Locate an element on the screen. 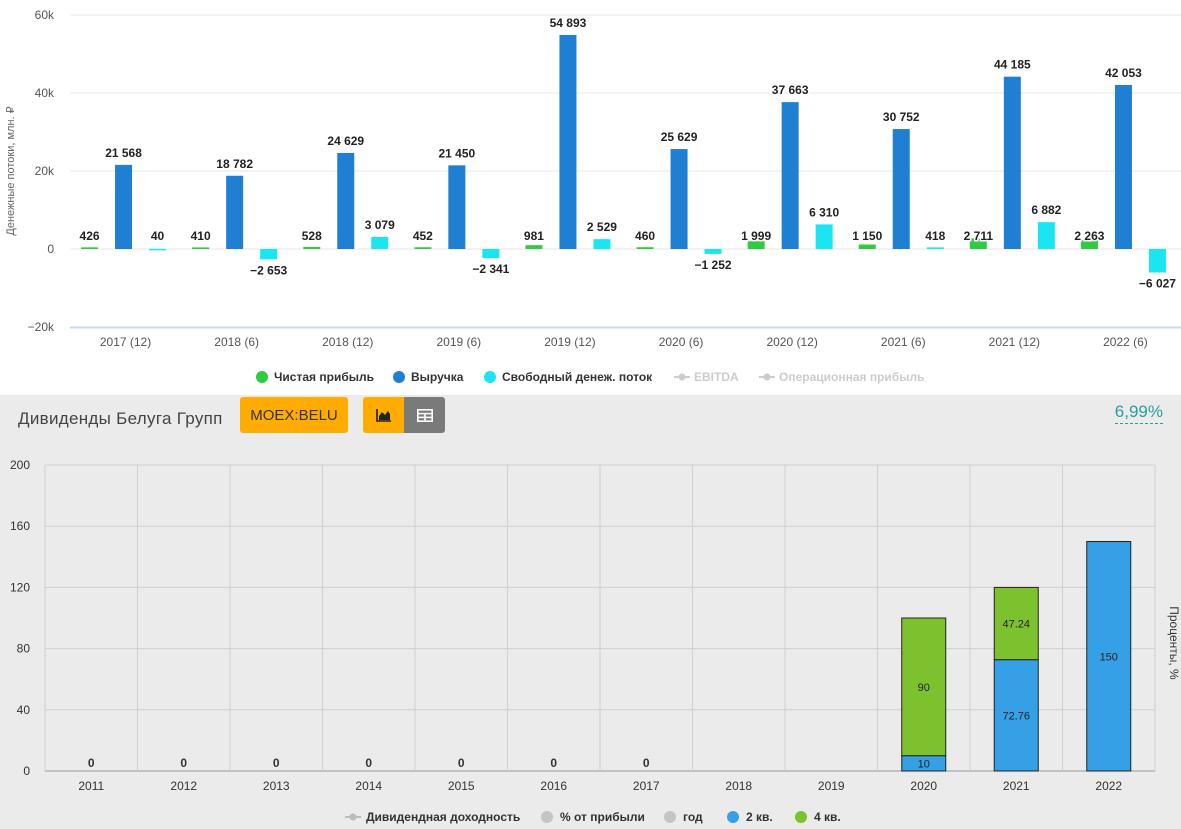 This screenshot has height=829, width=1181. data-label: −1 252 is located at coordinates (713, 265).